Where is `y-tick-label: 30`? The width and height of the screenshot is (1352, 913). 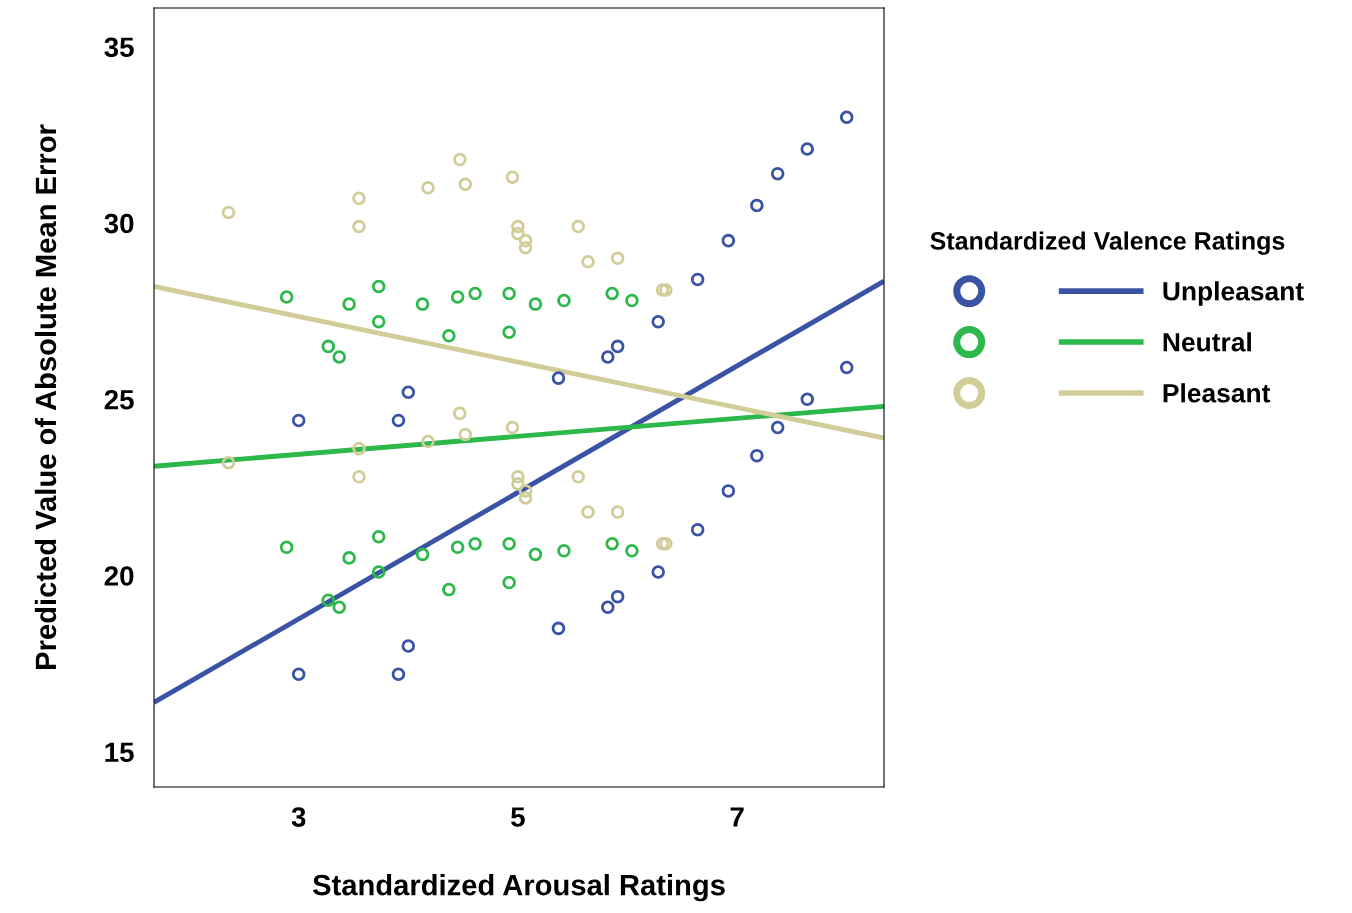
y-tick-label: 30 is located at coordinates (119, 223).